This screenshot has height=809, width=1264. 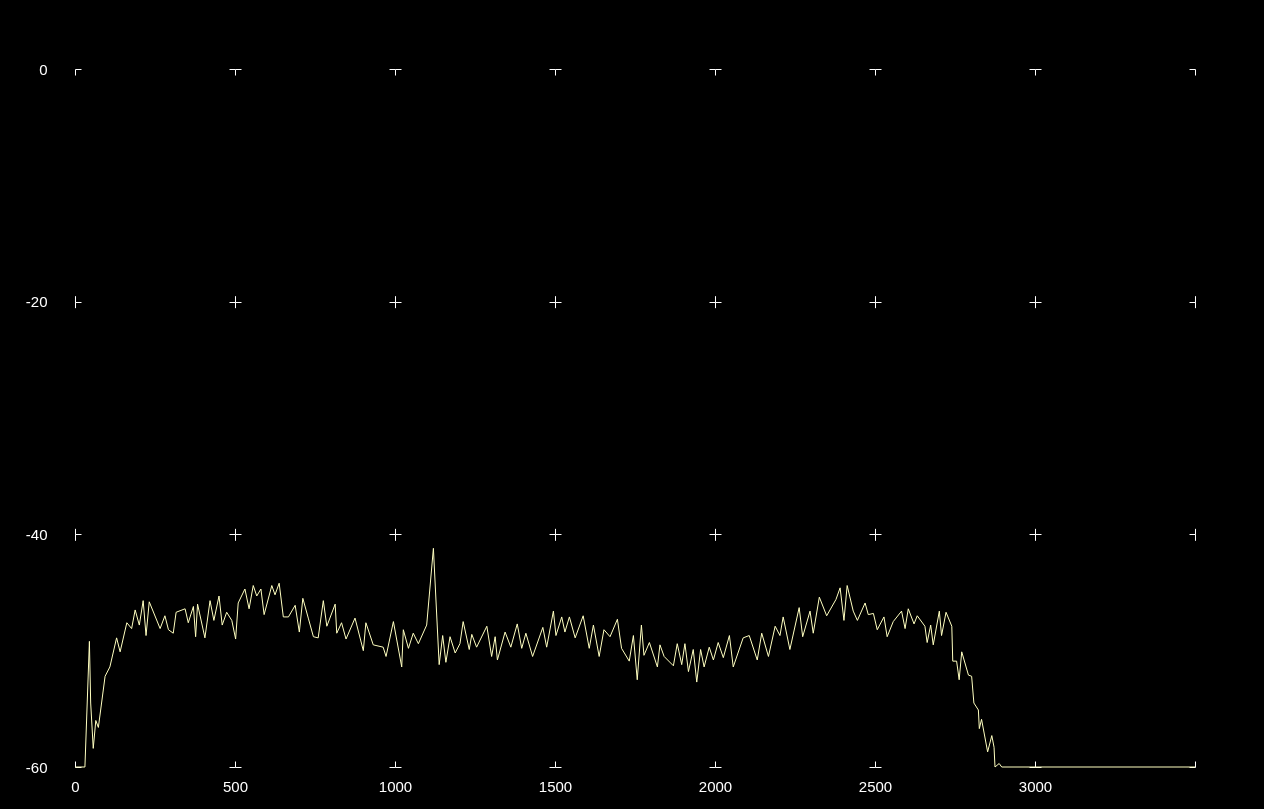 I want to click on y-tick-label: -40, so click(x=36, y=534).